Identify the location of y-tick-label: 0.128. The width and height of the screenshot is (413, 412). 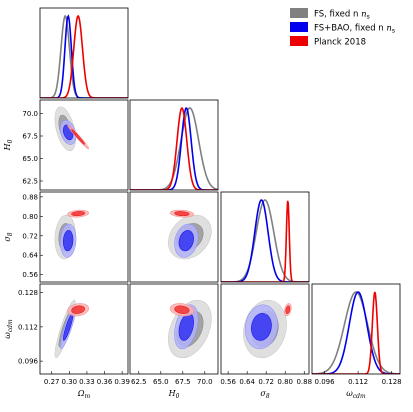
(28, 293).